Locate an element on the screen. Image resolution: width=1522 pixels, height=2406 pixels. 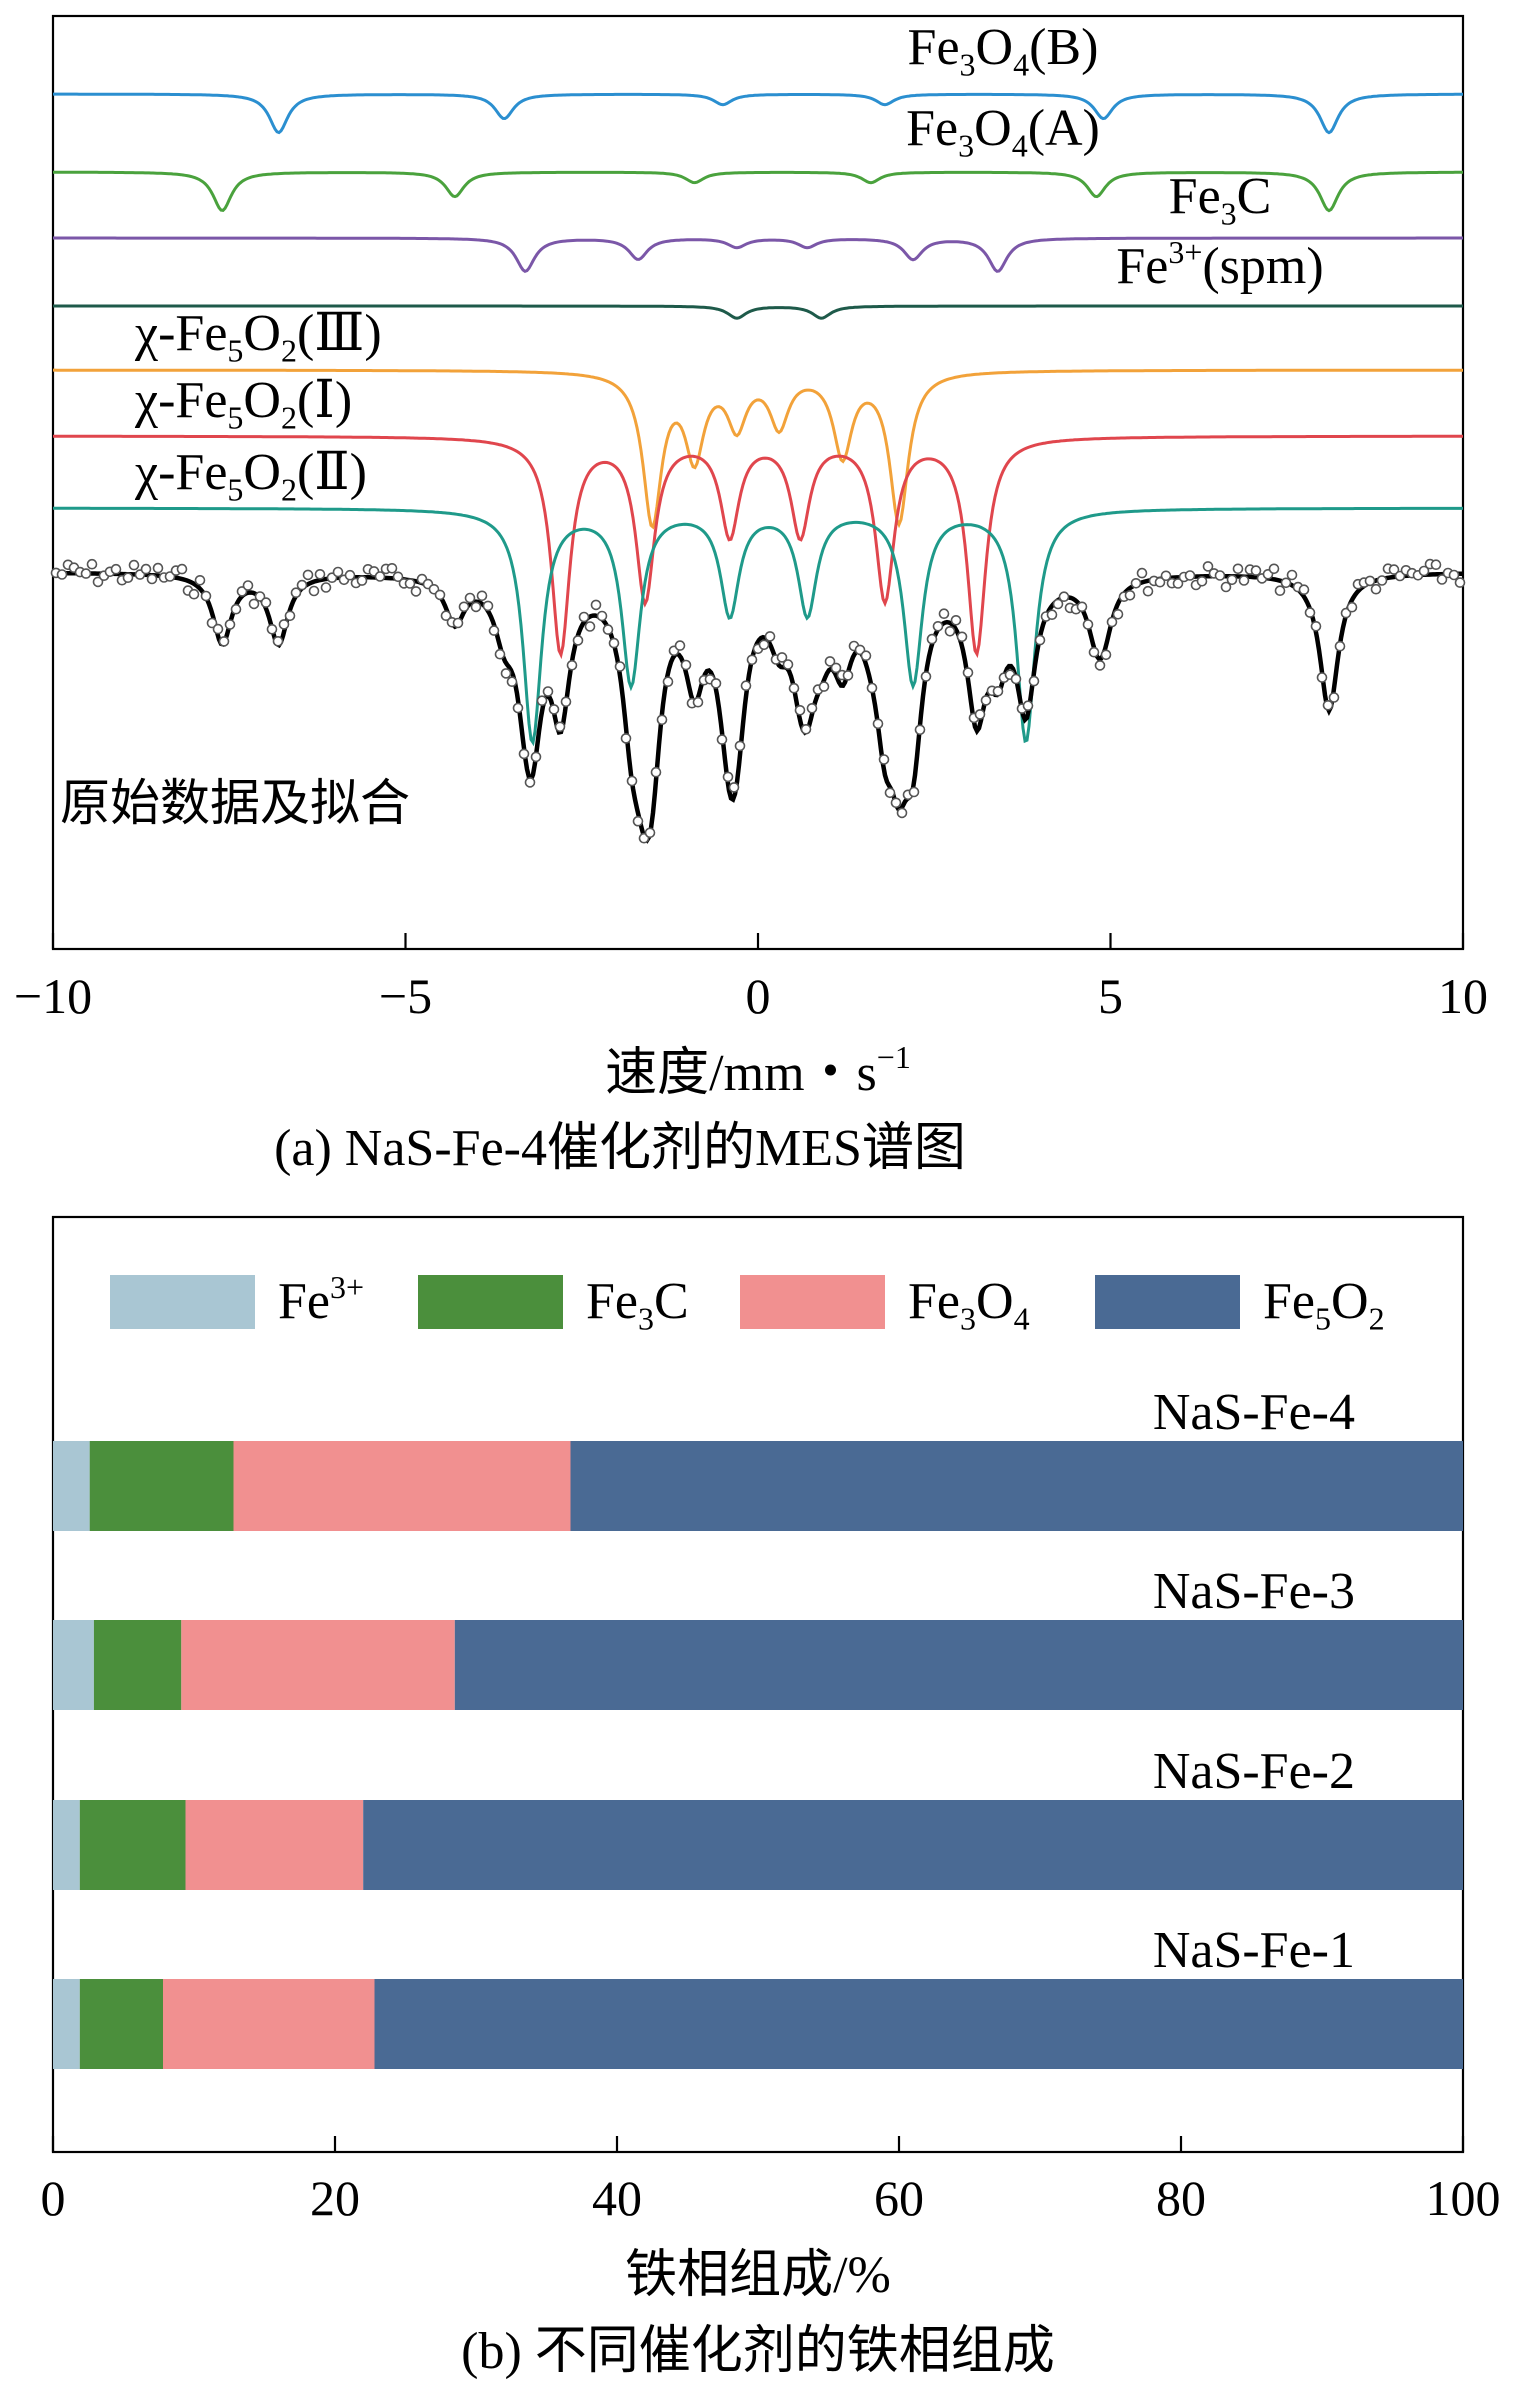
label-part: (Ⅰ) is located at coordinates (324, 400).